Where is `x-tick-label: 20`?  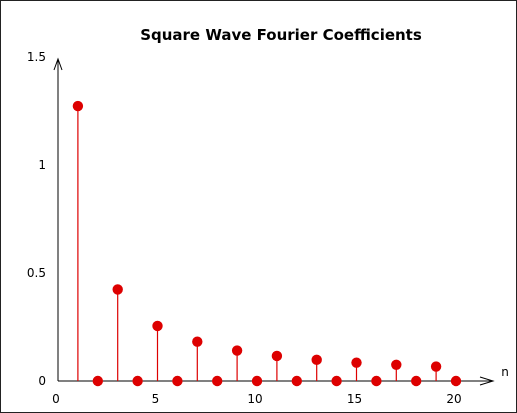
x-tick-label: 20 is located at coordinates (453, 399).